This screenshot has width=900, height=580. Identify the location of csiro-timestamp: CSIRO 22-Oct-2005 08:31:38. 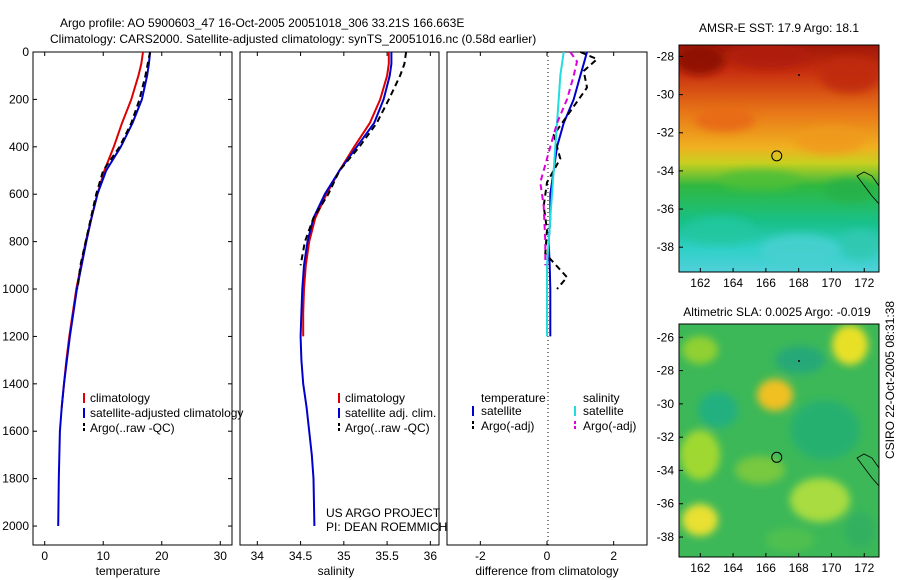
(890, 380).